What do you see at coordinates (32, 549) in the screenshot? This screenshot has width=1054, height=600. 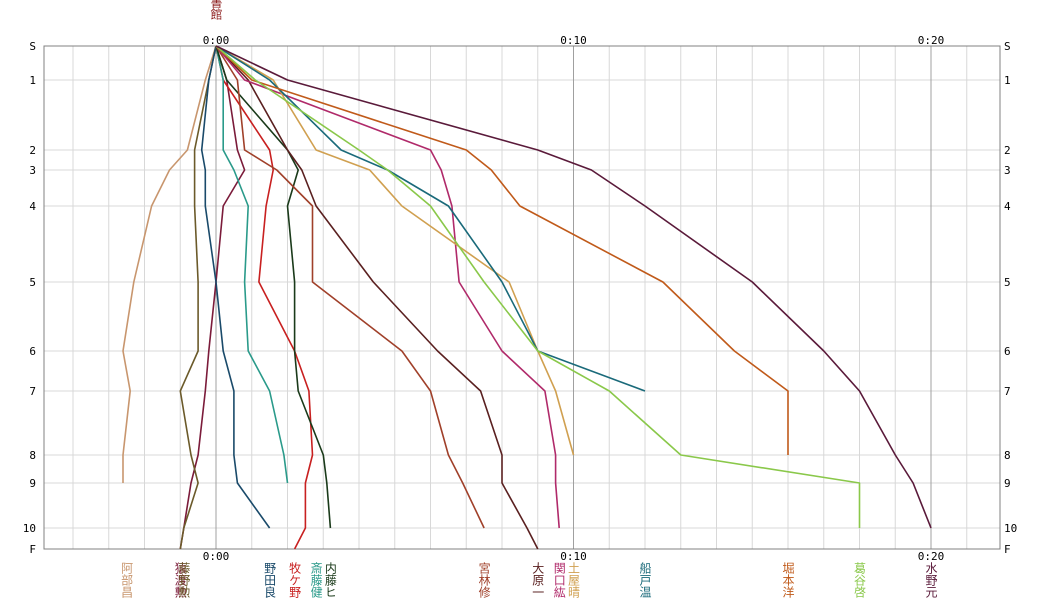 I see `y-tick-label-left: F` at bounding box center [32, 549].